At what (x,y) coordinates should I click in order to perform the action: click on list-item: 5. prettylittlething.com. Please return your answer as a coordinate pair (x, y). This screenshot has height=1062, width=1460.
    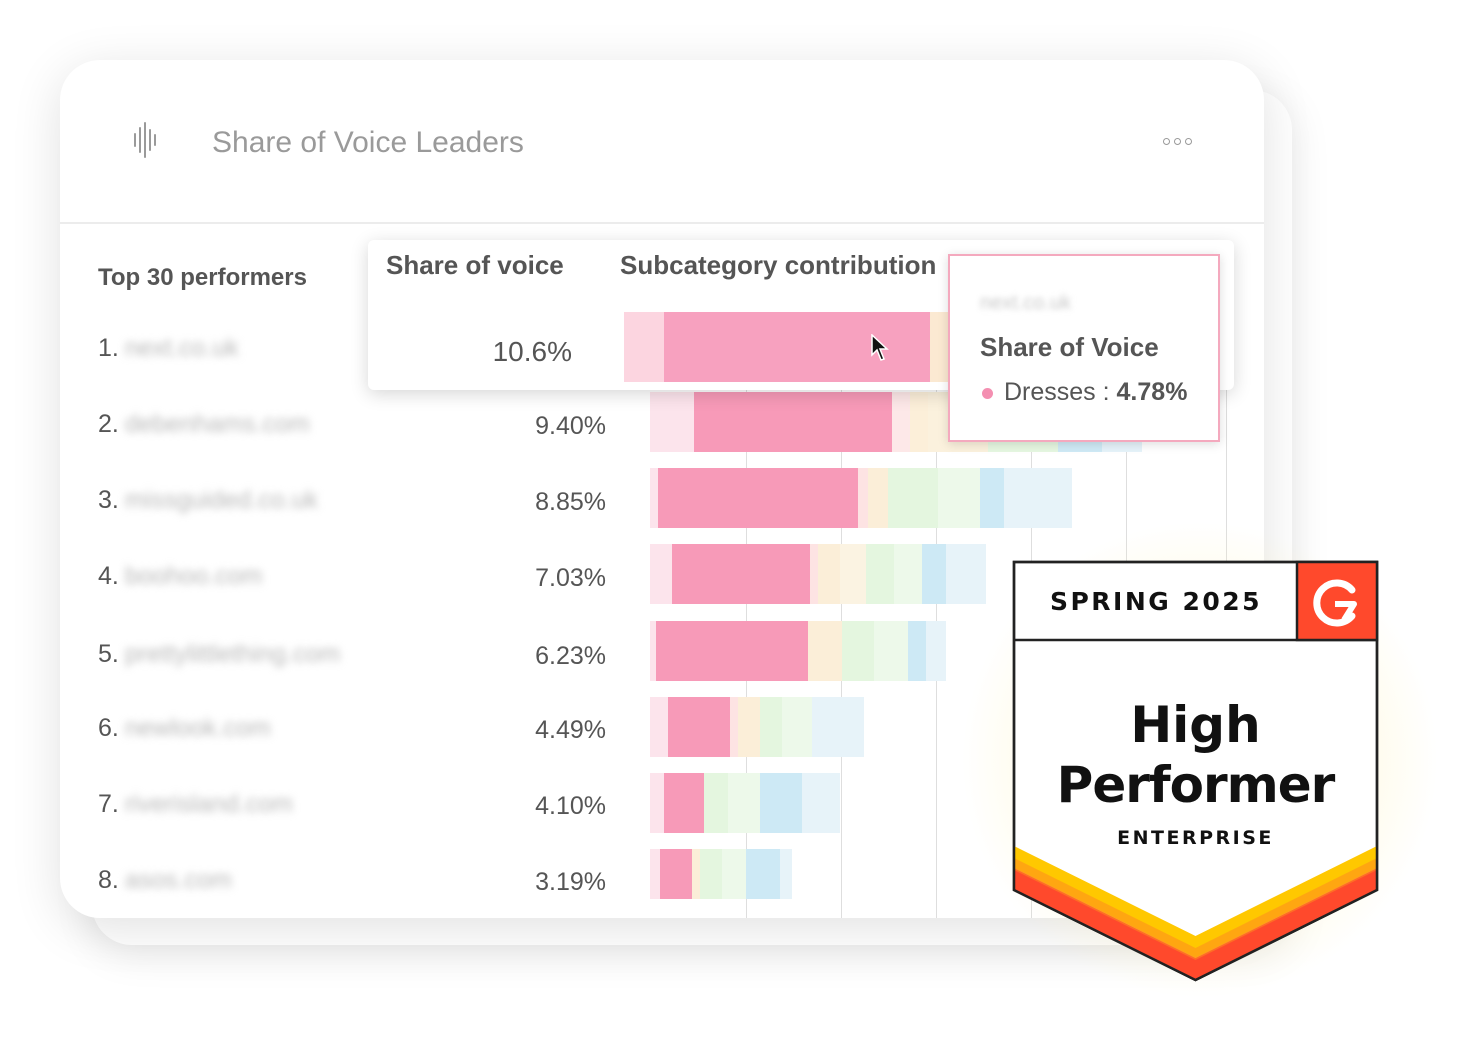
    Looking at the image, I should click on (219, 654).